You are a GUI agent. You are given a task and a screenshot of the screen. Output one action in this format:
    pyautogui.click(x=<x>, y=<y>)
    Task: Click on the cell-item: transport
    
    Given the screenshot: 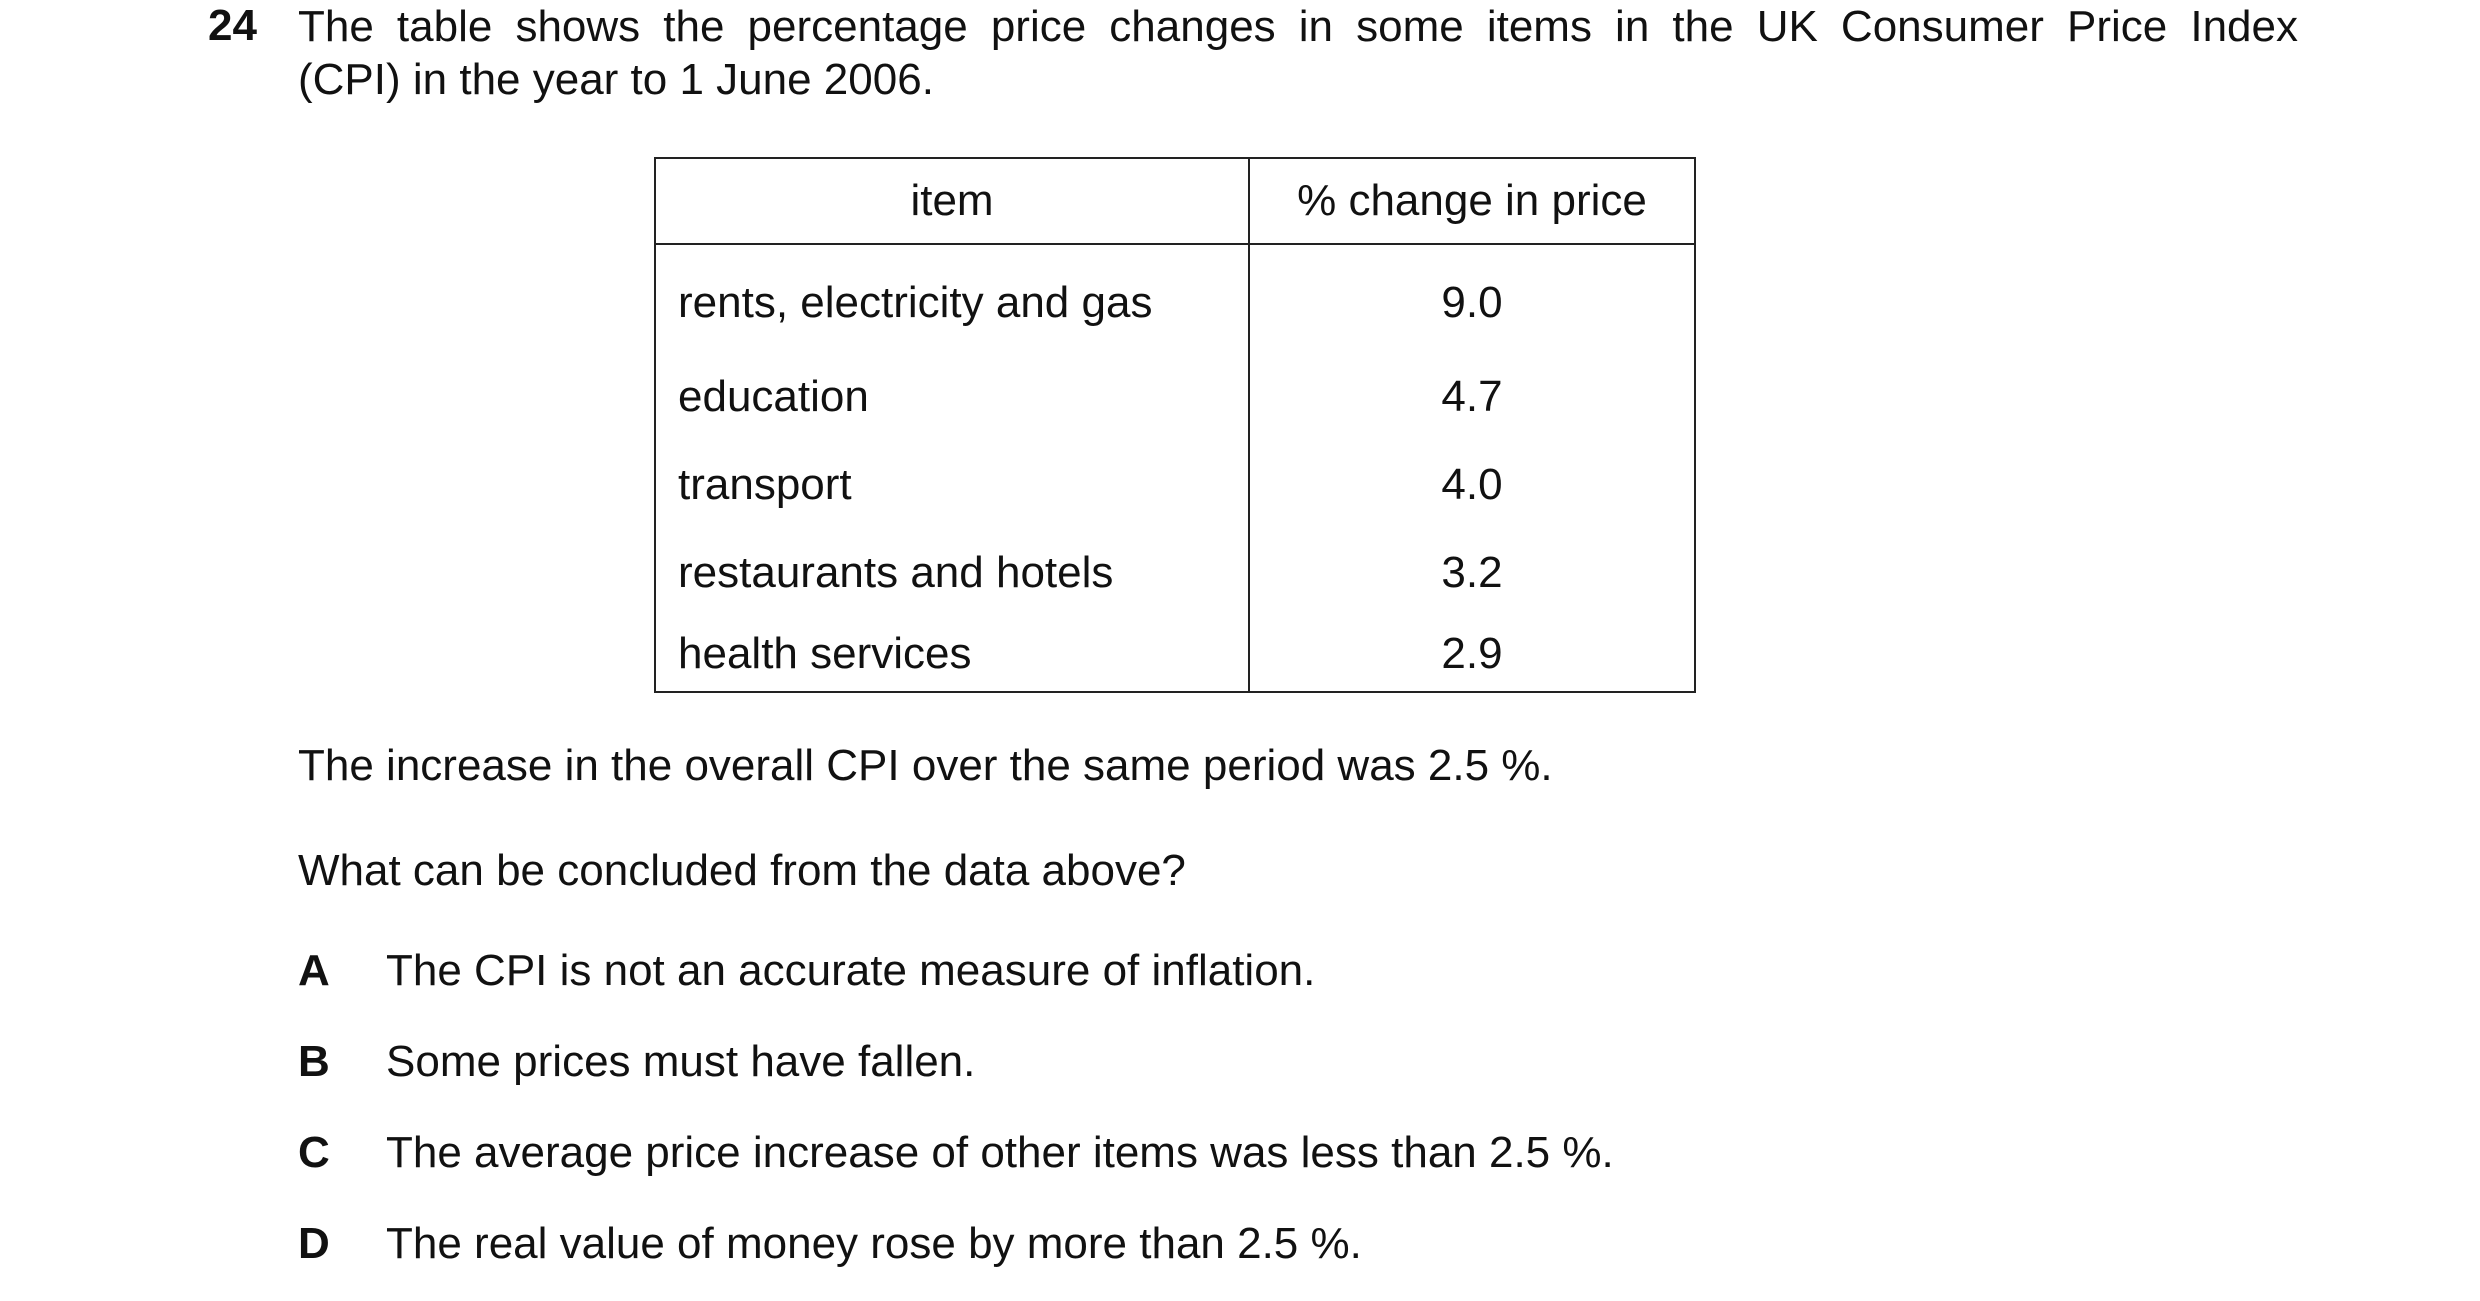 What is the action you would take?
    pyautogui.click(x=952, y=485)
    